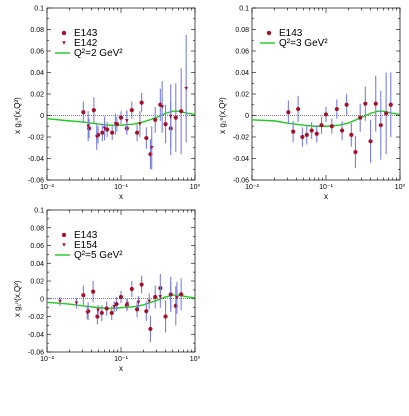 The height and width of the screenshot is (416, 409). What do you see at coordinates (303, 43) in the screenshot?
I see `legend-label: Q²=3 GeV²` at bounding box center [303, 43].